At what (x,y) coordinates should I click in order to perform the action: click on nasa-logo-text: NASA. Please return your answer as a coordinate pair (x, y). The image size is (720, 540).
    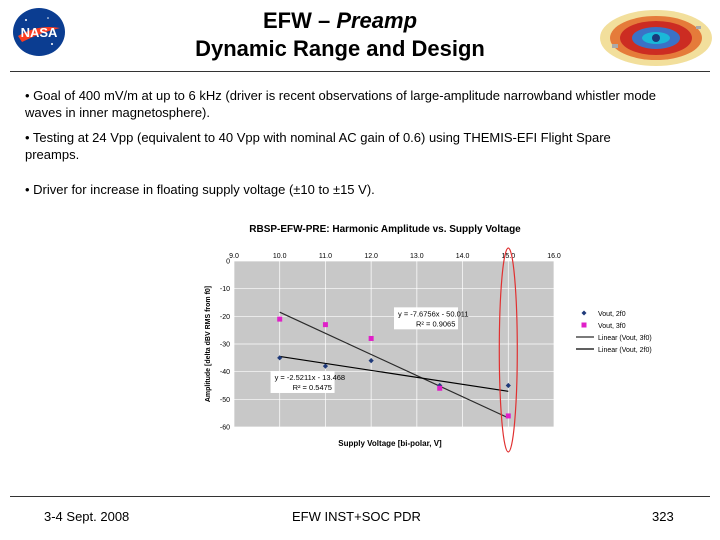
    Looking at the image, I should click on (39, 32).